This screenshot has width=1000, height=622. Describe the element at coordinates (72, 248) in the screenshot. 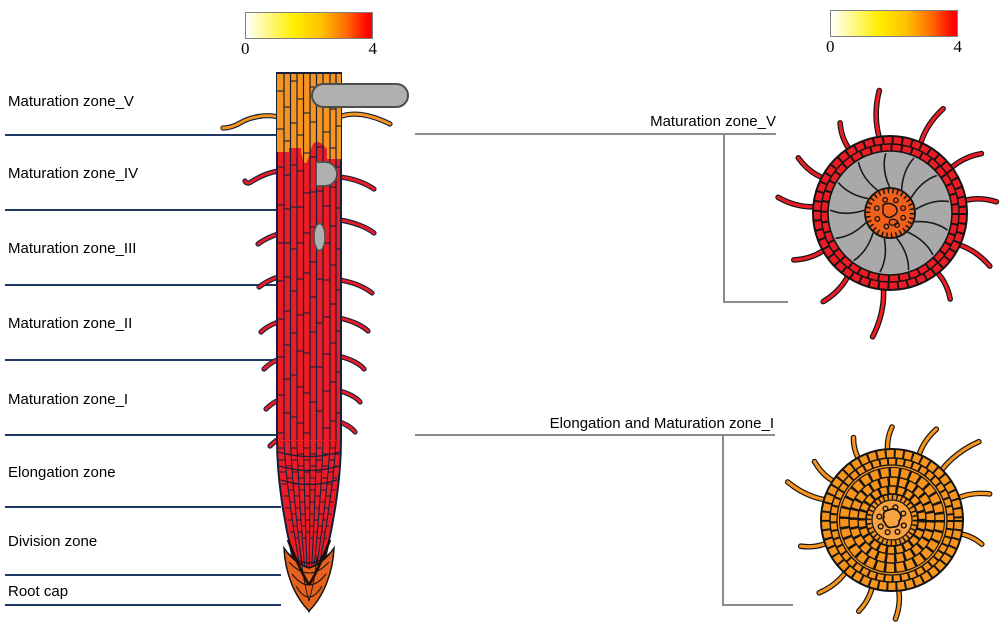

I see `zone-label-maturation-iii: Maturation zone_III` at that location.